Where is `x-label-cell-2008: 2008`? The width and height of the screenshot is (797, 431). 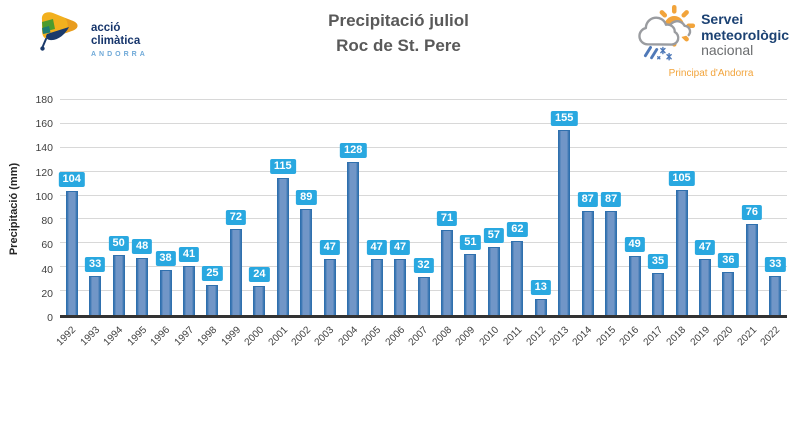
x-label-cell-2008: 2008 is located at coordinates (444, 343).